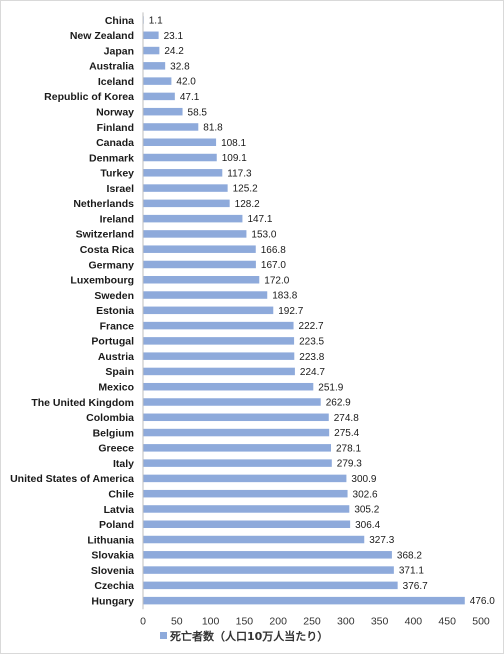  What do you see at coordinates (411, 571) in the screenshot?
I see `value-label: 371.1` at bounding box center [411, 571].